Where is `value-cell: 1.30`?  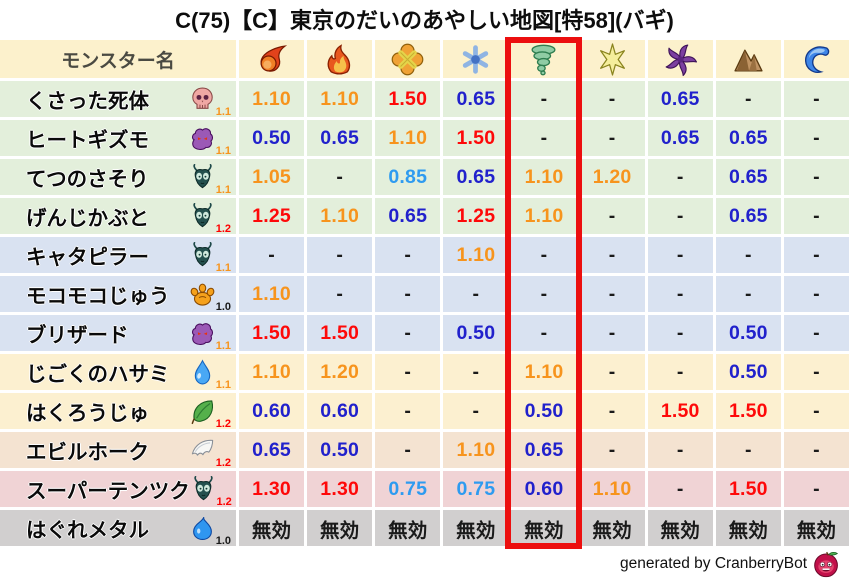 value-cell: 1.30 is located at coordinates (340, 489).